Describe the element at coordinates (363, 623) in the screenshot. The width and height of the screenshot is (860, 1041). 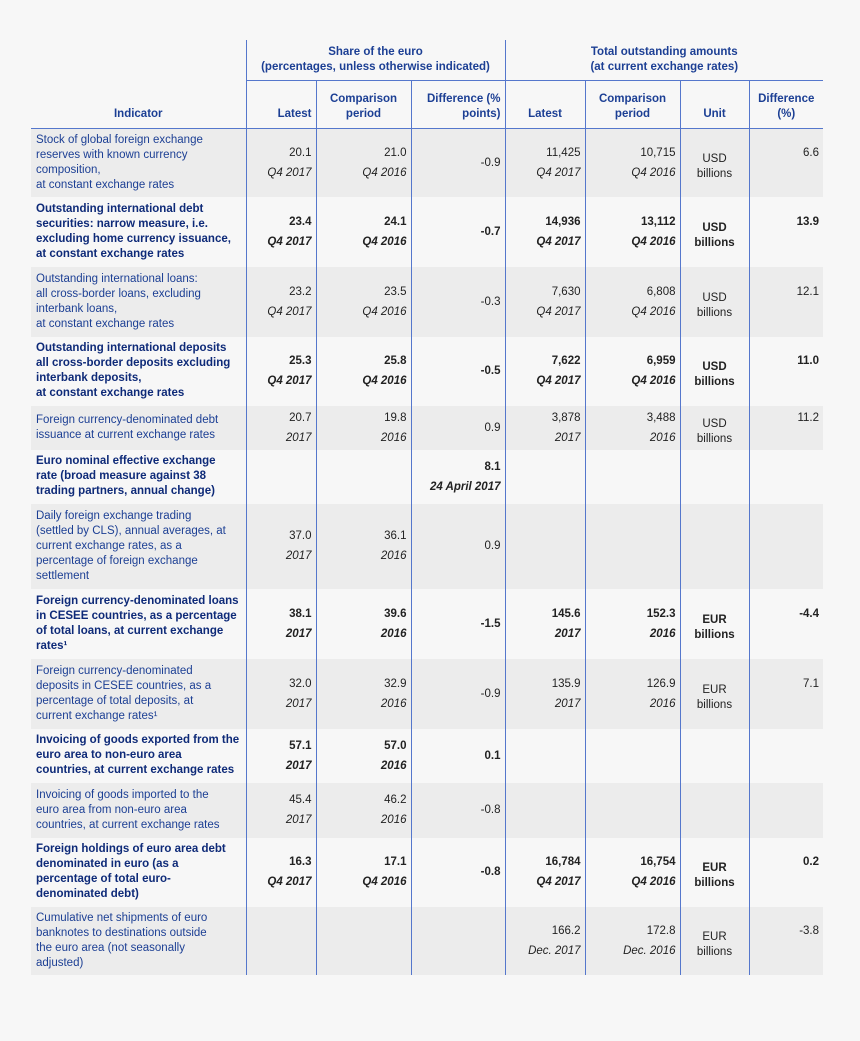
I see `comparison-cell: 39.6 2016` at that location.